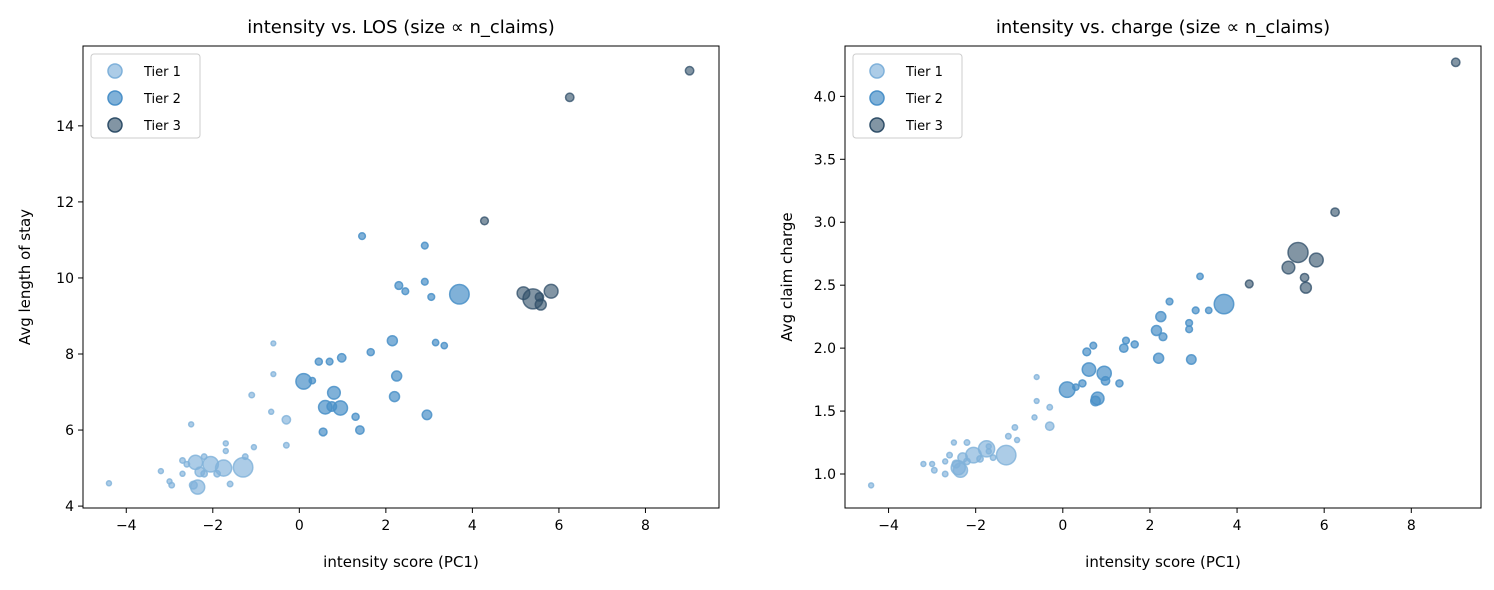 The image size is (1494, 590). What do you see at coordinates (787, 276) in the screenshot?
I see `y-axis-label: Avg claim charge` at bounding box center [787, 276].